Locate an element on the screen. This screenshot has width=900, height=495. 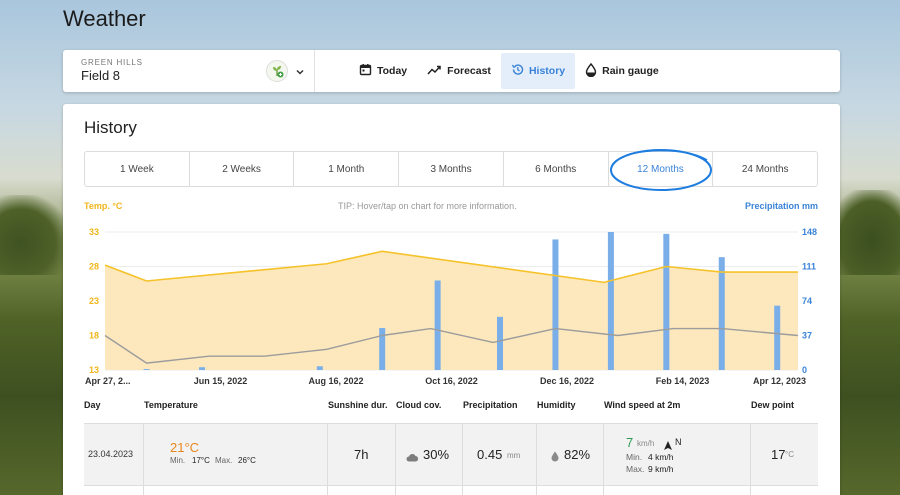
row-humidity: 82% is located at coordinates (577, 454).